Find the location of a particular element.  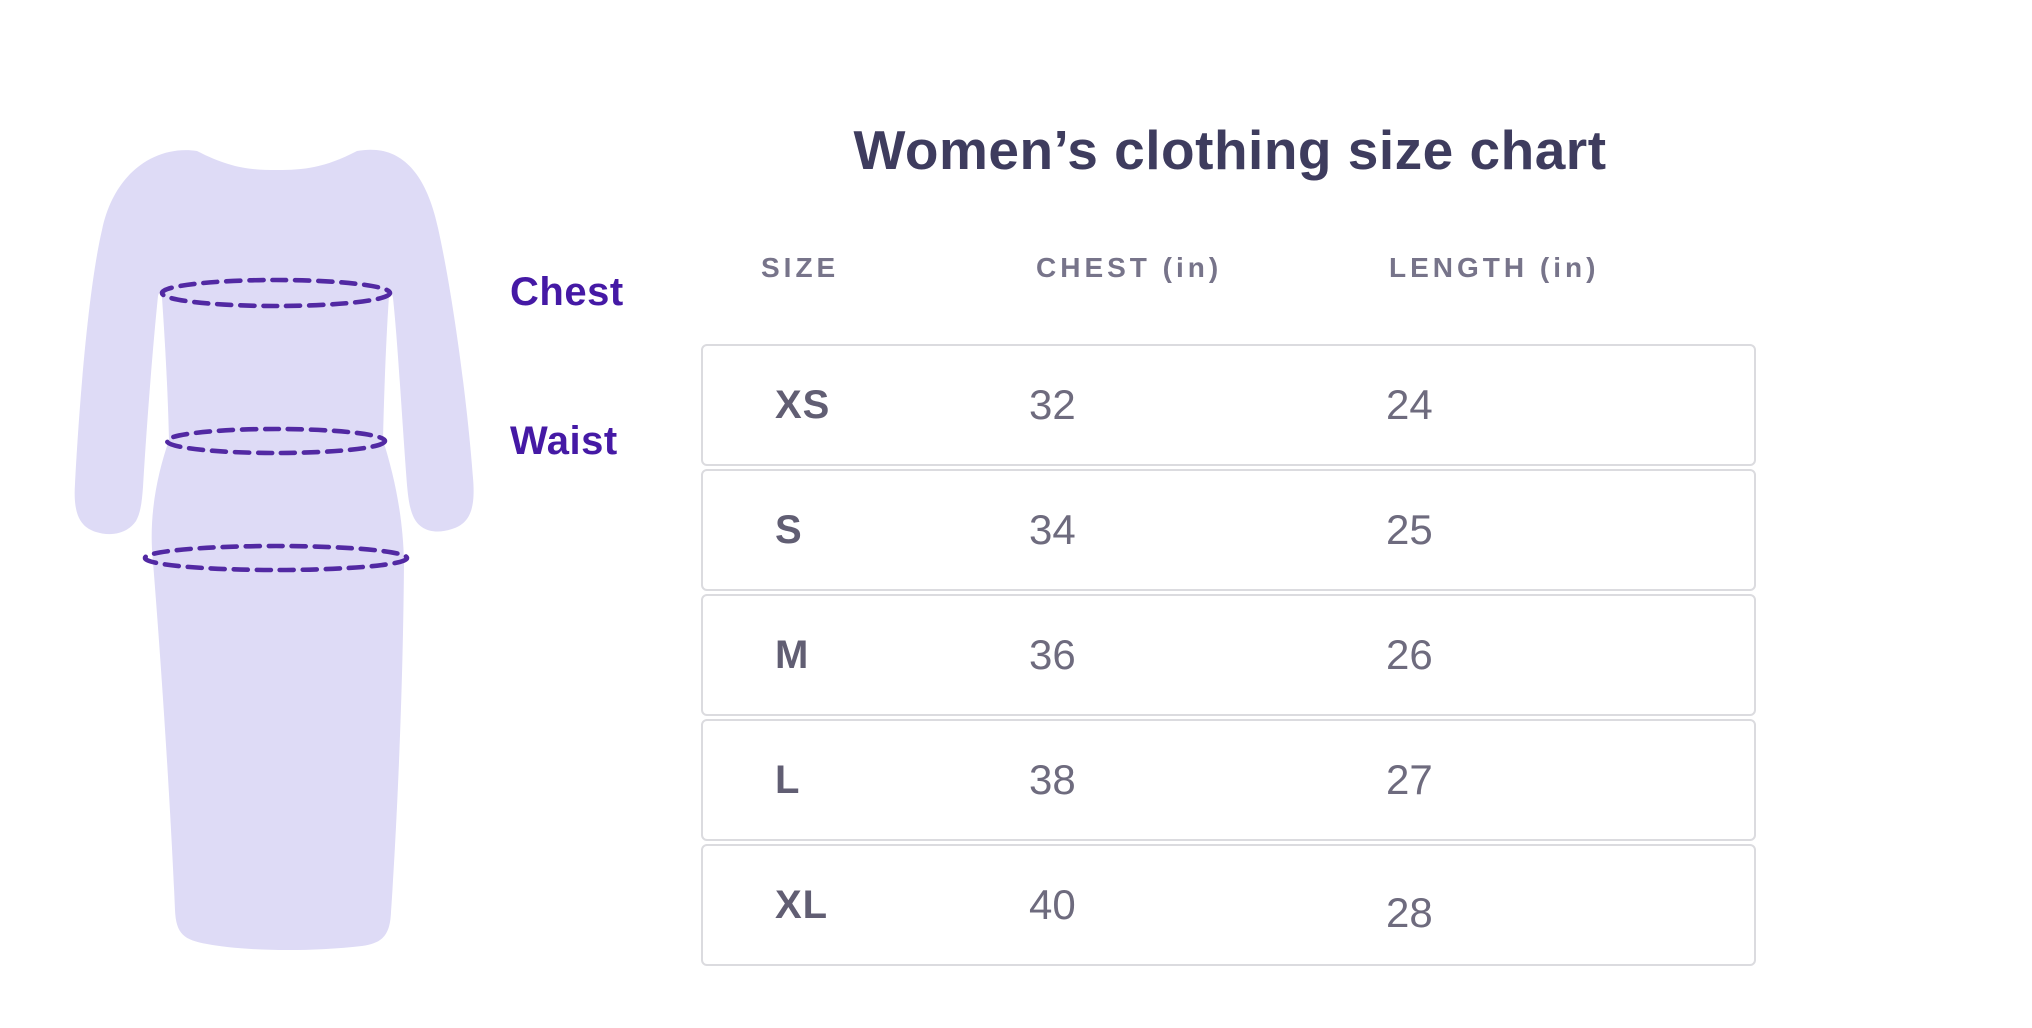

column-header-chest: CHEST (in) is located at coordinates (1129, 267).